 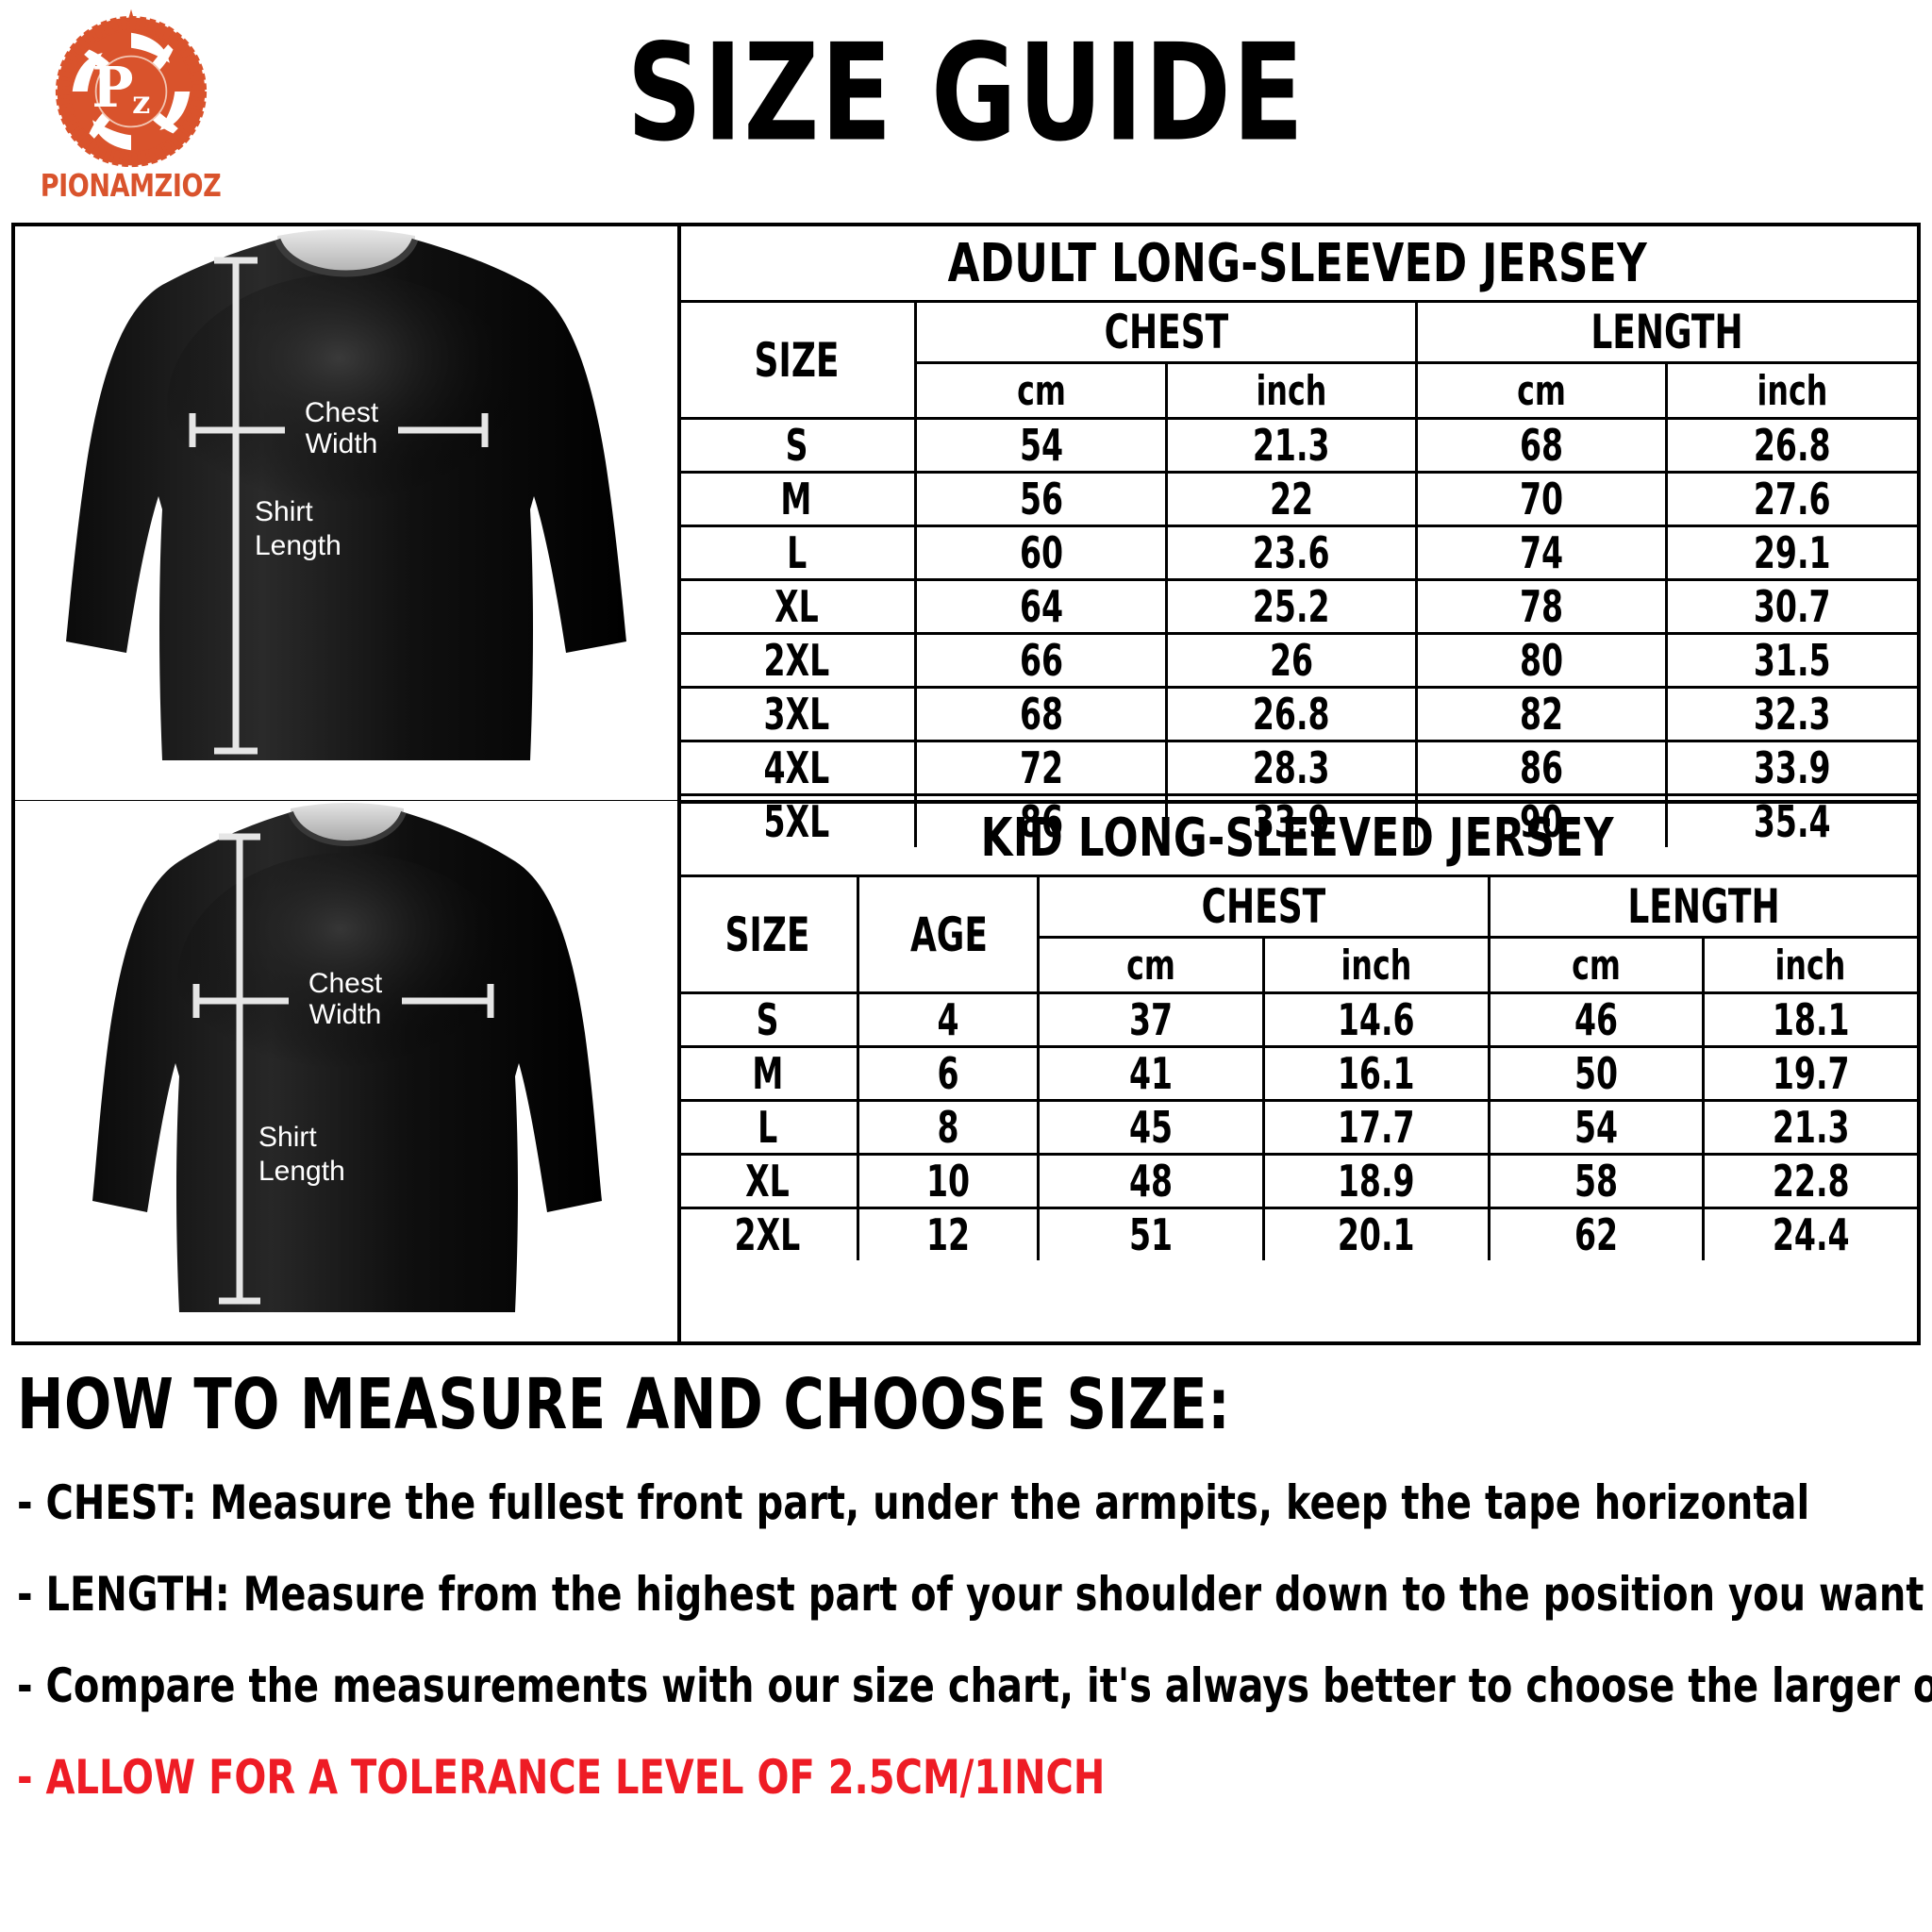 What do you see at coordinates (798, 768) in the screenshot?
I see `adult-cell-size: 4XL` at bounding box center [798, 768].